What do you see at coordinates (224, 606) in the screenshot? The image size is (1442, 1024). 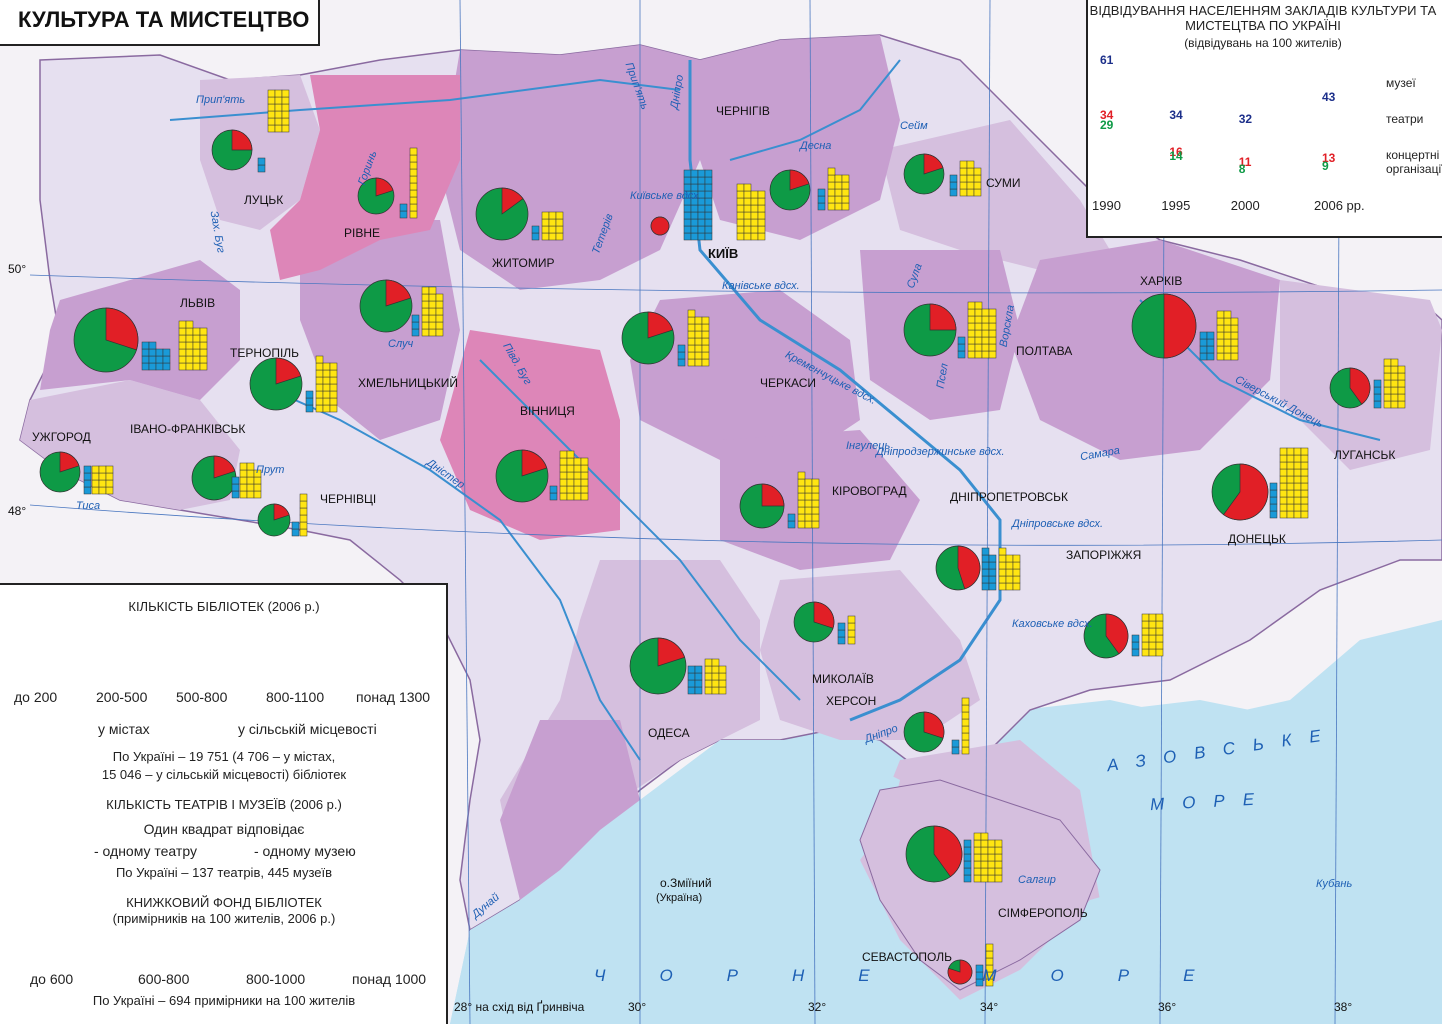 I see `legend-libraries-title: КІЛЬКІСТЬ БІБЛІОТЕК (2006 р.)` at bounding box center [224, 606].